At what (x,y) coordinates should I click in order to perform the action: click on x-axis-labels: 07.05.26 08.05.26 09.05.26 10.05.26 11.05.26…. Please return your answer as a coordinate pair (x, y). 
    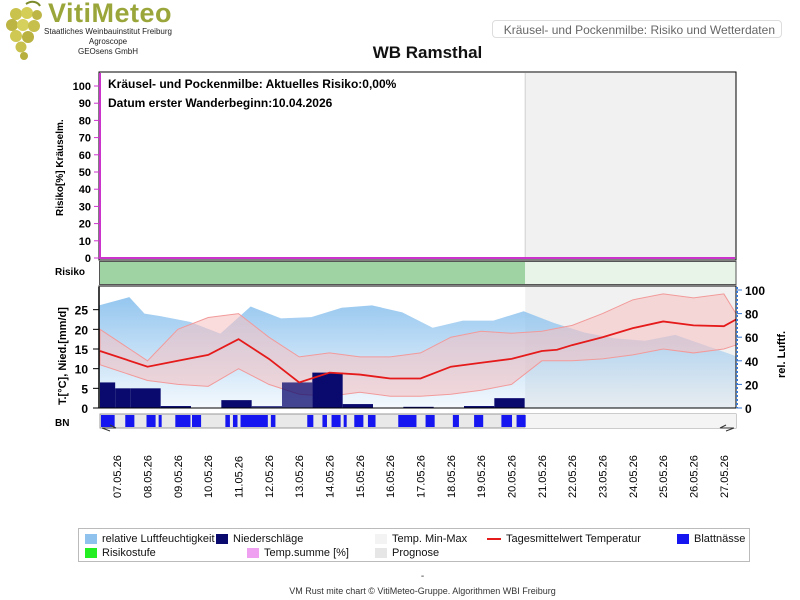
    Looking at the image, I should click on (421, 476).